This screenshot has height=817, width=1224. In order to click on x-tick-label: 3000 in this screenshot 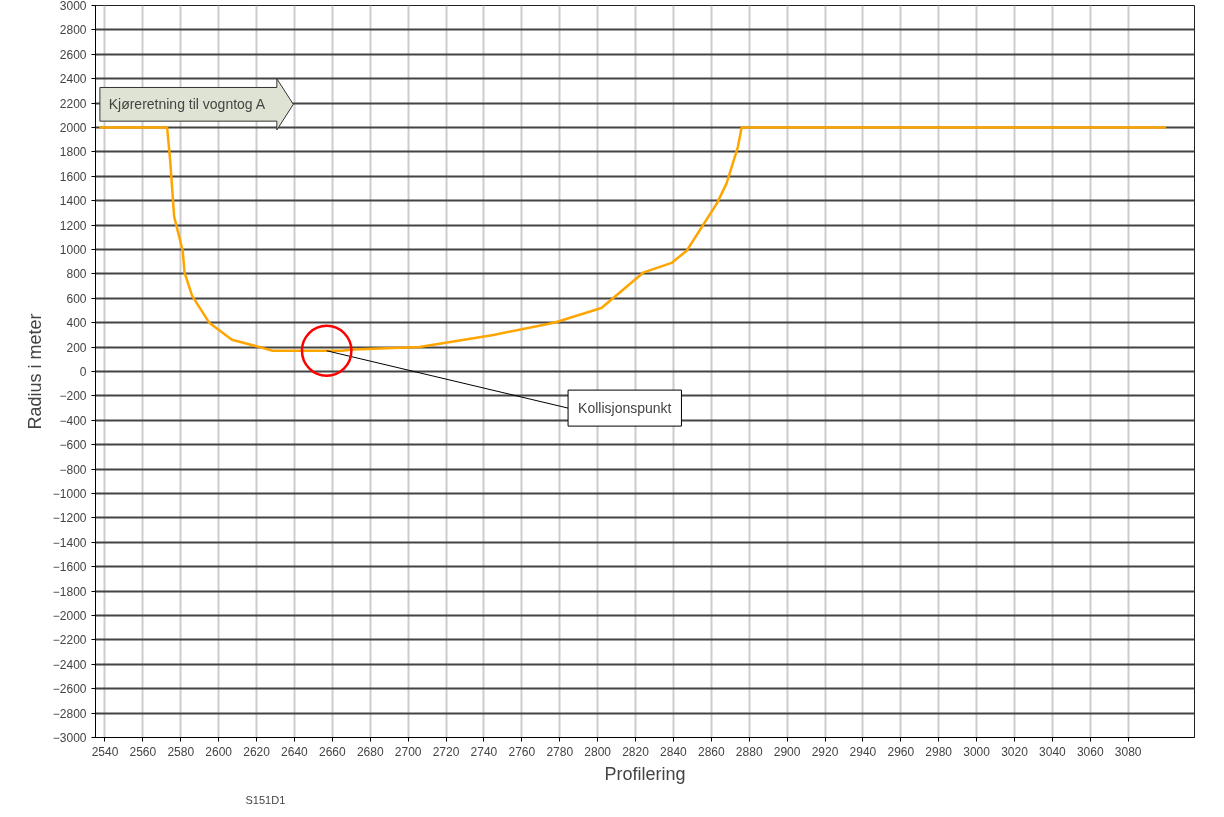, I will do `click(977, 751)`.